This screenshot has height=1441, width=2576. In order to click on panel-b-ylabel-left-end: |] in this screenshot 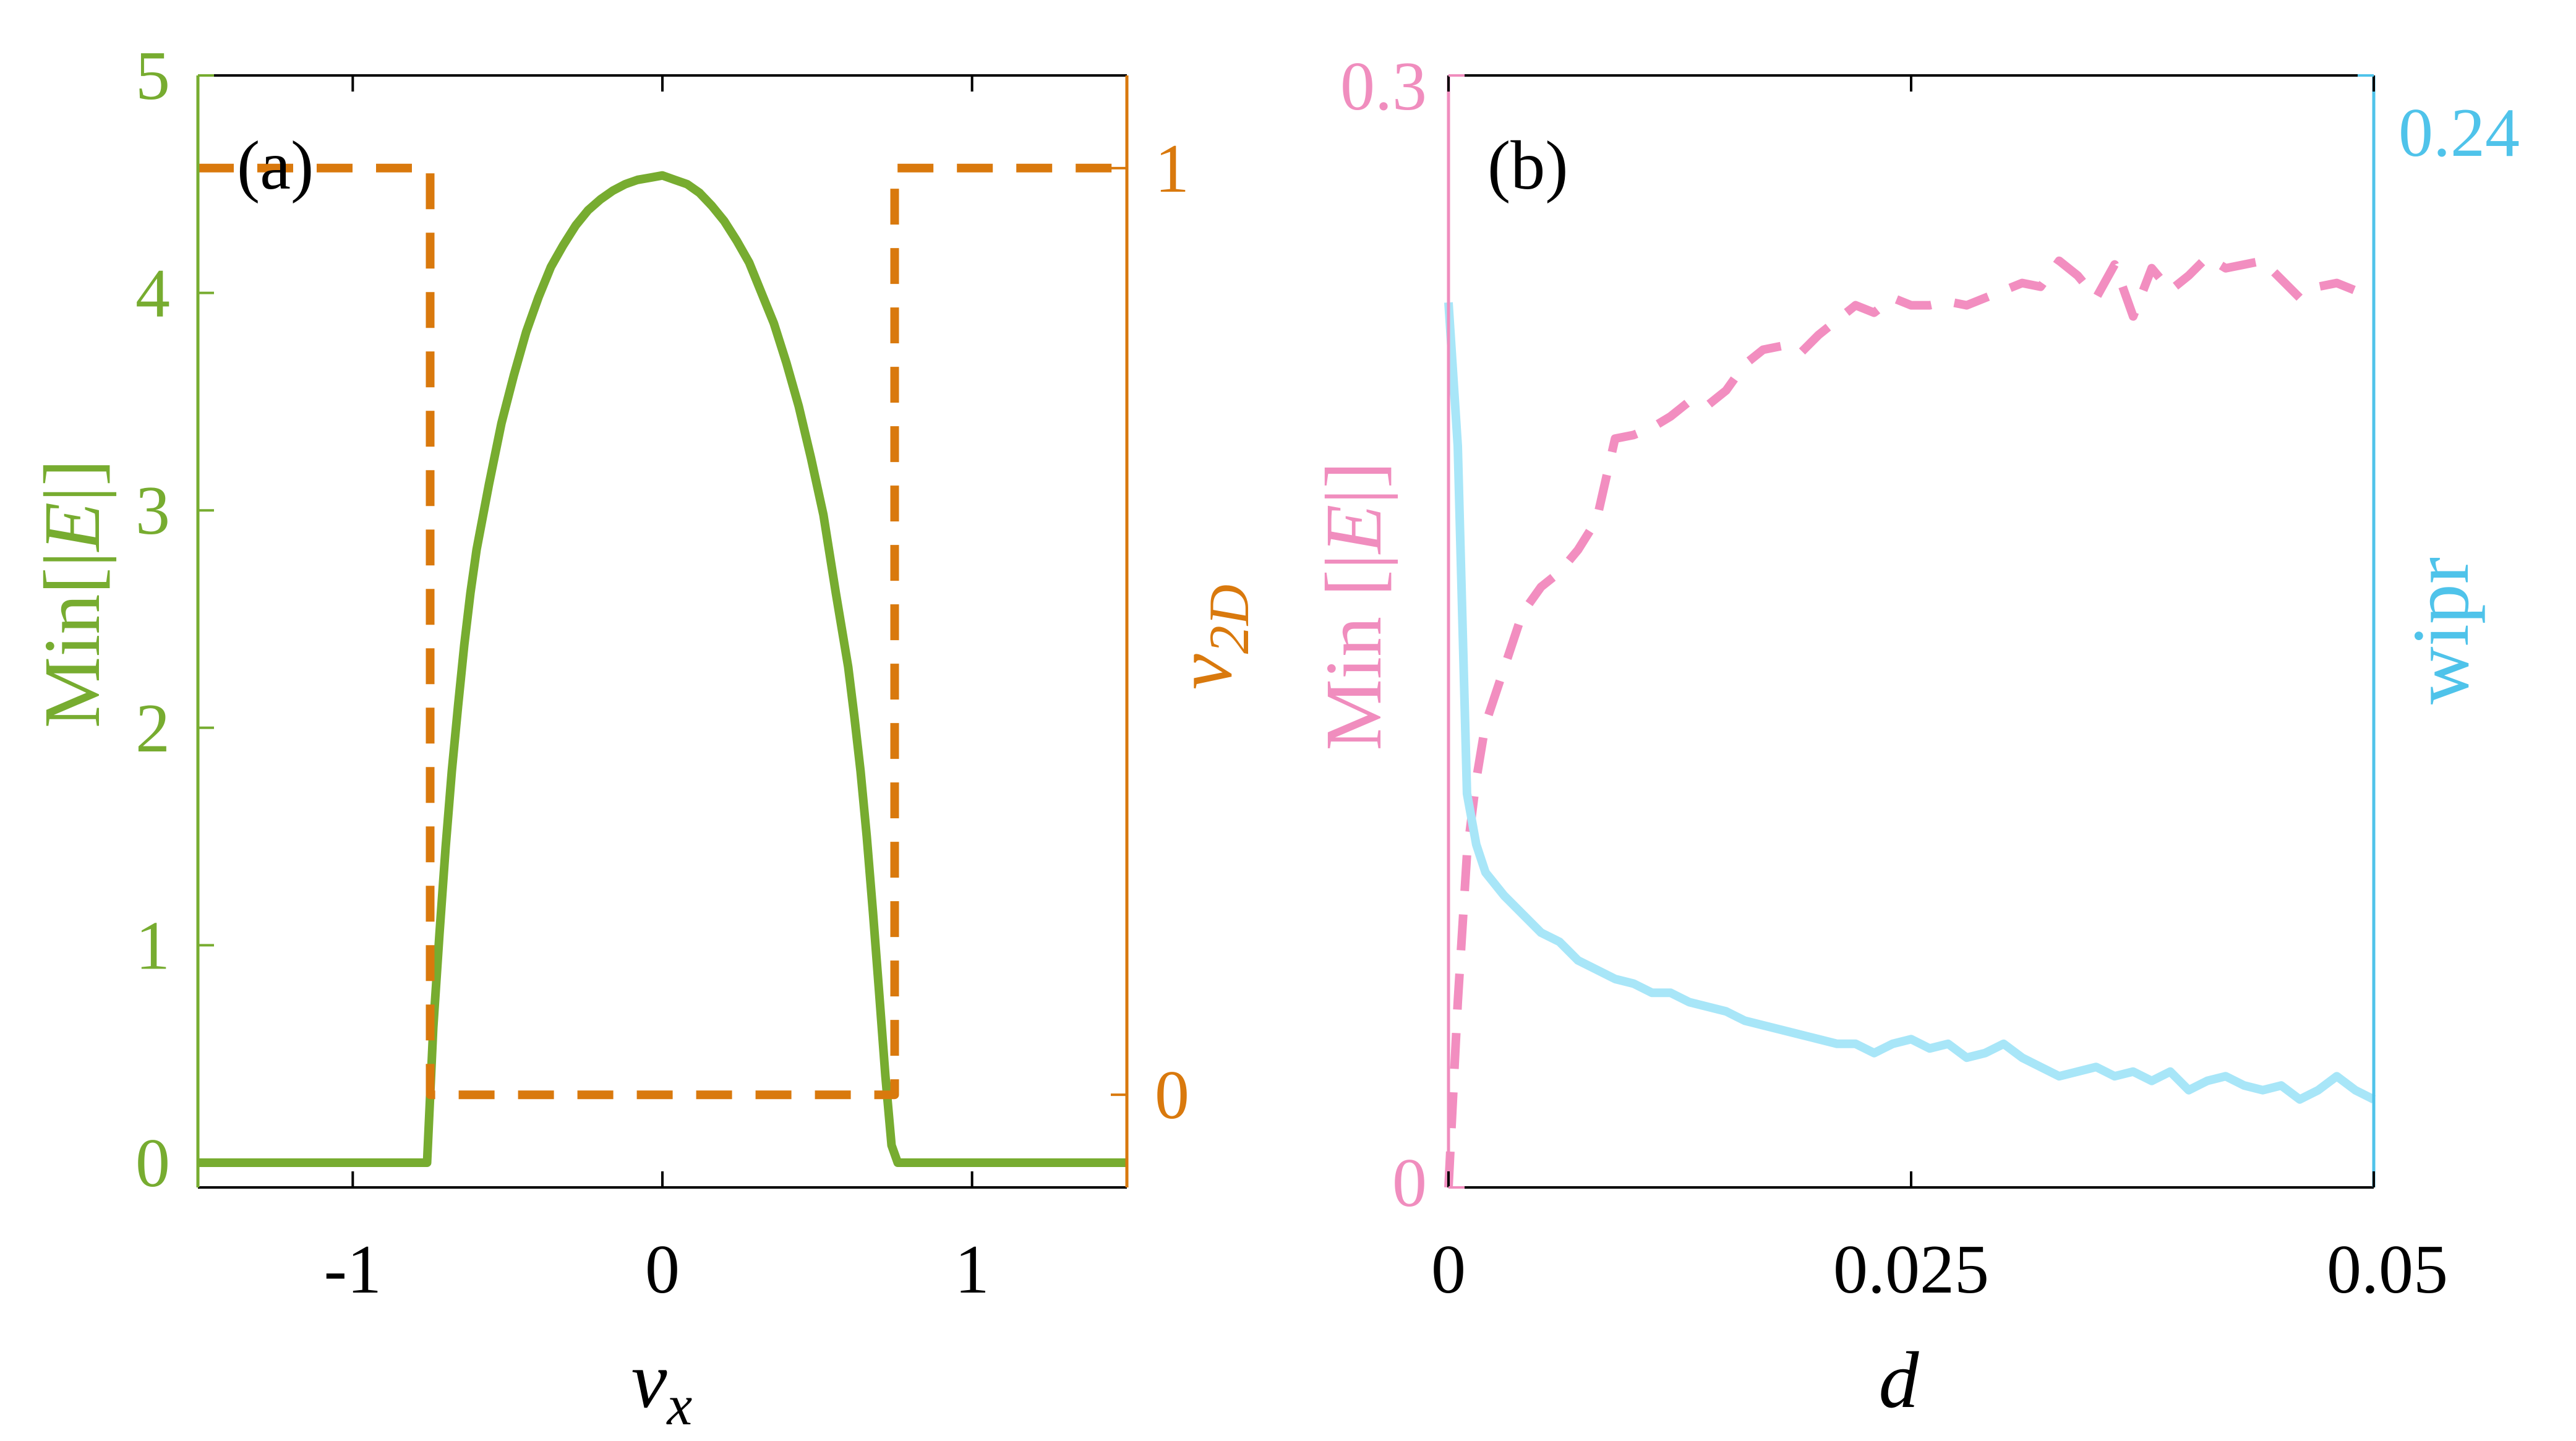, I will do `click(1353, 482)`.